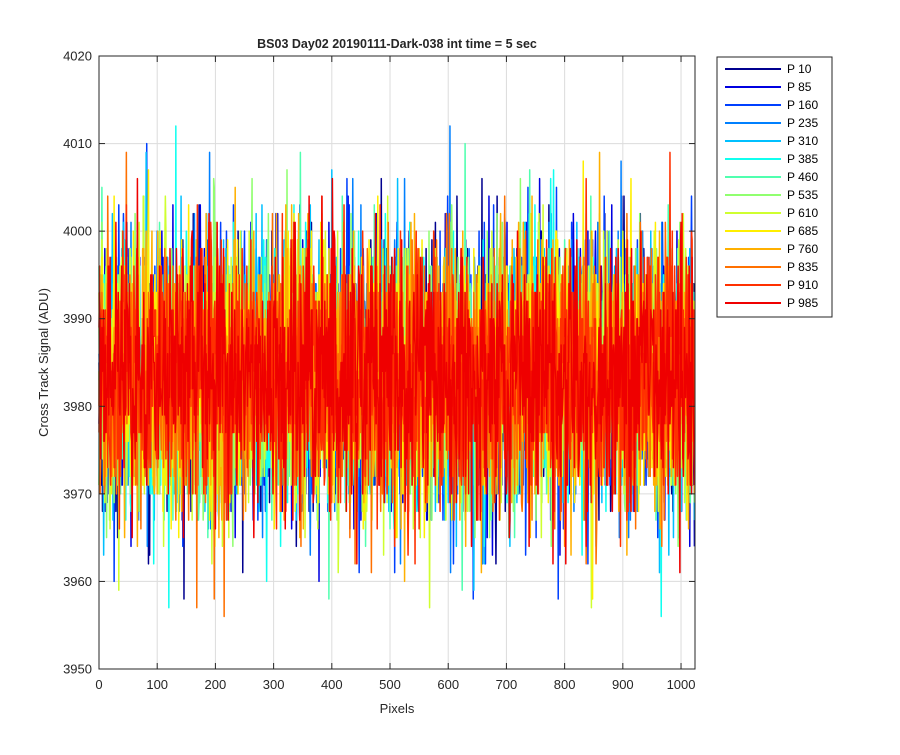 The height and width of the screenshot is (755, 900). Describe the element at coordinates (802, 267) in the screenshot. I see `legend-label: P 835` at that location.